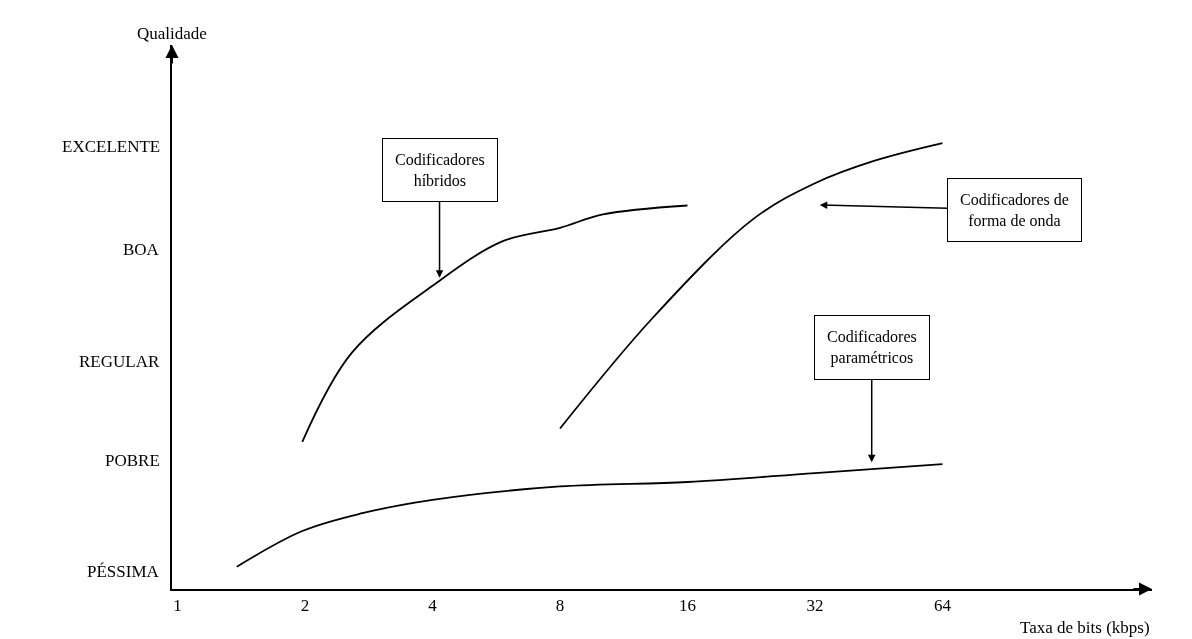  I want to click on annotation: Codificadores de forma de onda, so click(1014, 210).